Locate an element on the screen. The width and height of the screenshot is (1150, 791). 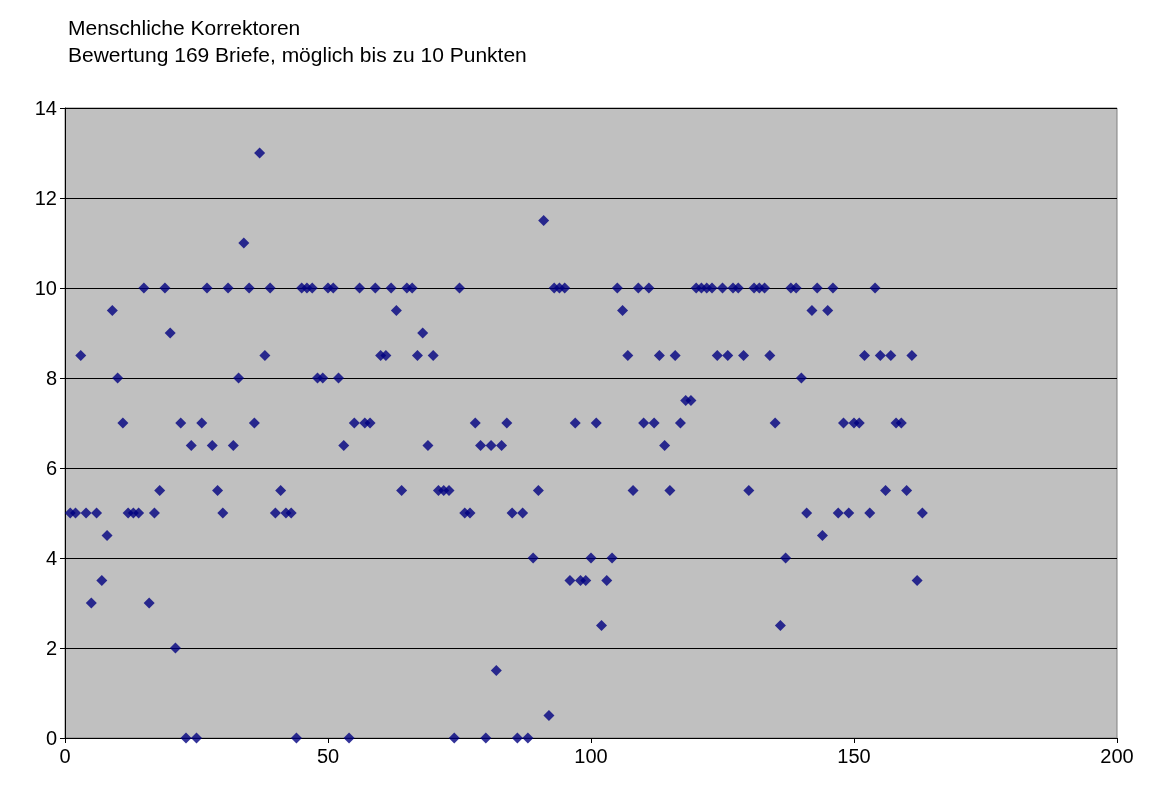
y-tick-label: 14 is located at coordinates (45, 108).